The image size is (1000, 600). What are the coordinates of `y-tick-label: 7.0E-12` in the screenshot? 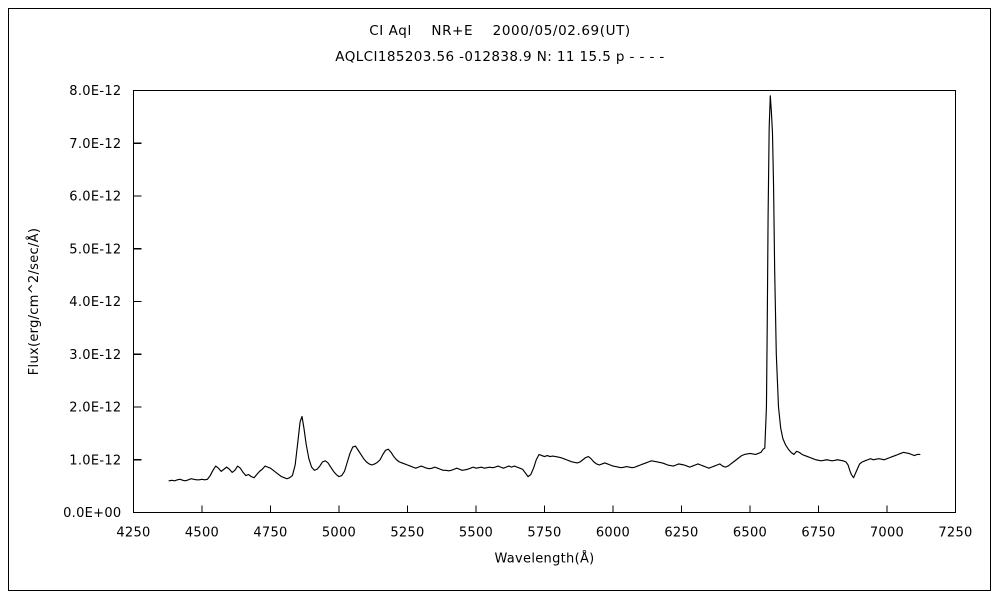 It's located at (95, 144).